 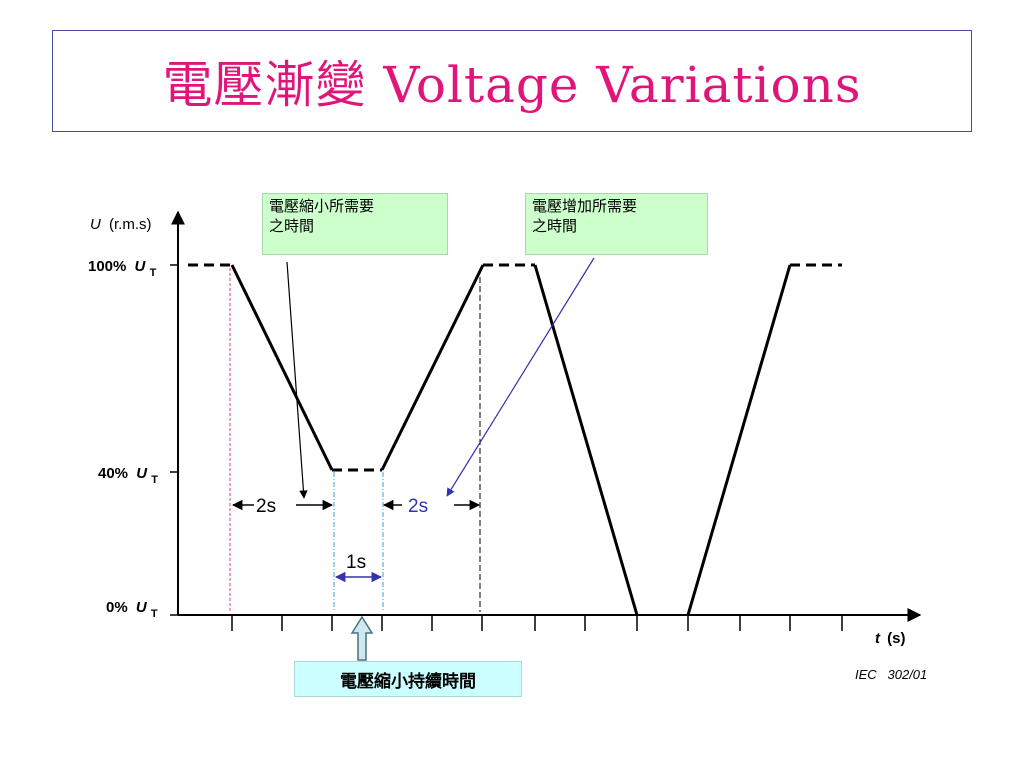 I want to click on x-axis-label: t (s), so click(x=890, y=638).